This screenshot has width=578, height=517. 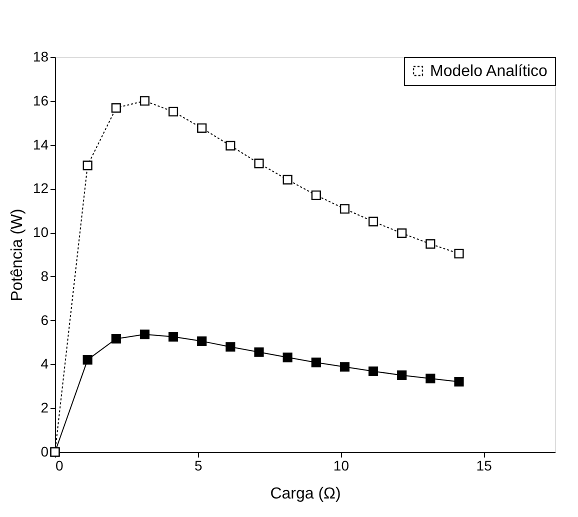 What do you see at coordinates (305, 494) in the screenshot?
I see `x-axis-title: Carga (Ω)` at bounding box center [305, 494].